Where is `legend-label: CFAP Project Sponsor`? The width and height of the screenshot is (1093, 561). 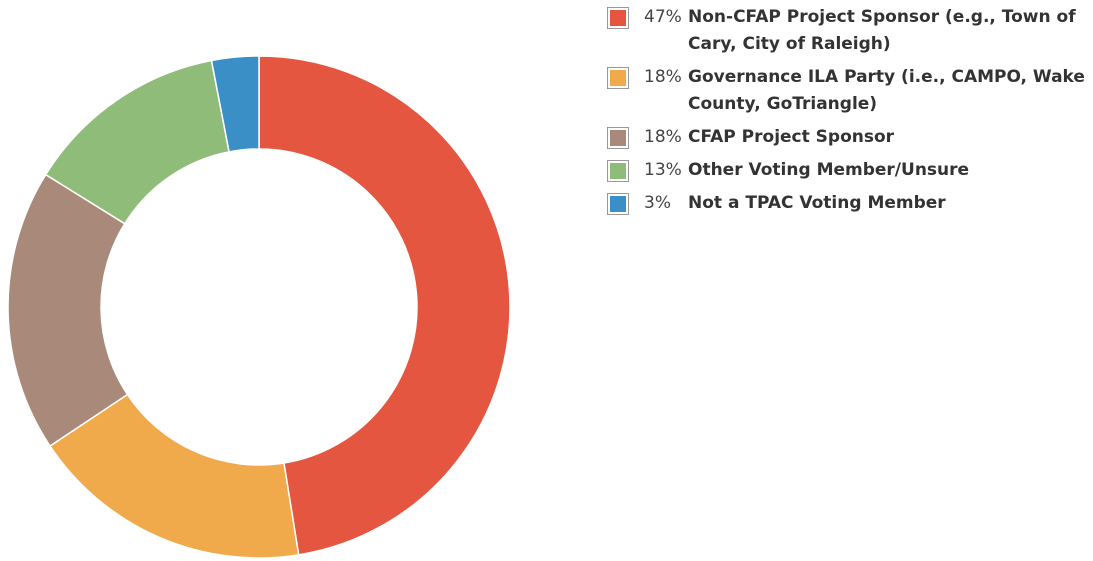
legend-label: CFAP Project Sponsor is located at coordinates (791, 137).